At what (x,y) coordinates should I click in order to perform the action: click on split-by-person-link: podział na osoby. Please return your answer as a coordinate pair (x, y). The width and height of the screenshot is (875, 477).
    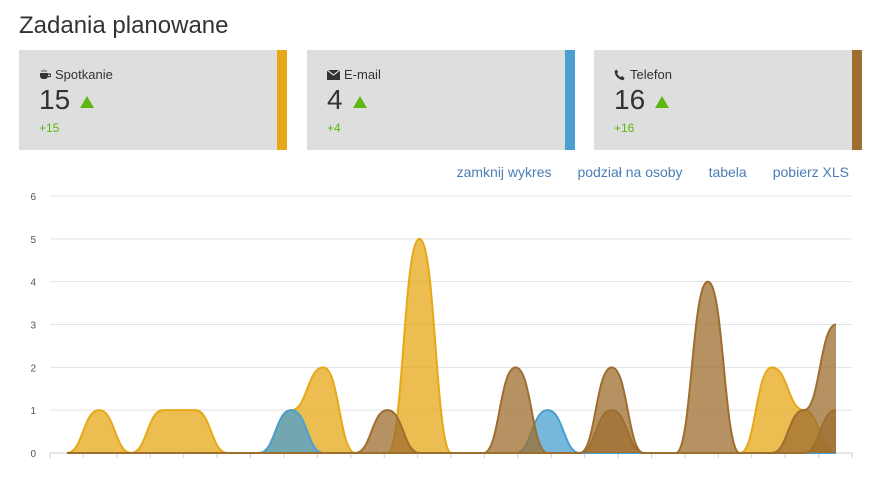
    Looking at the image, I should click on (630, 172).